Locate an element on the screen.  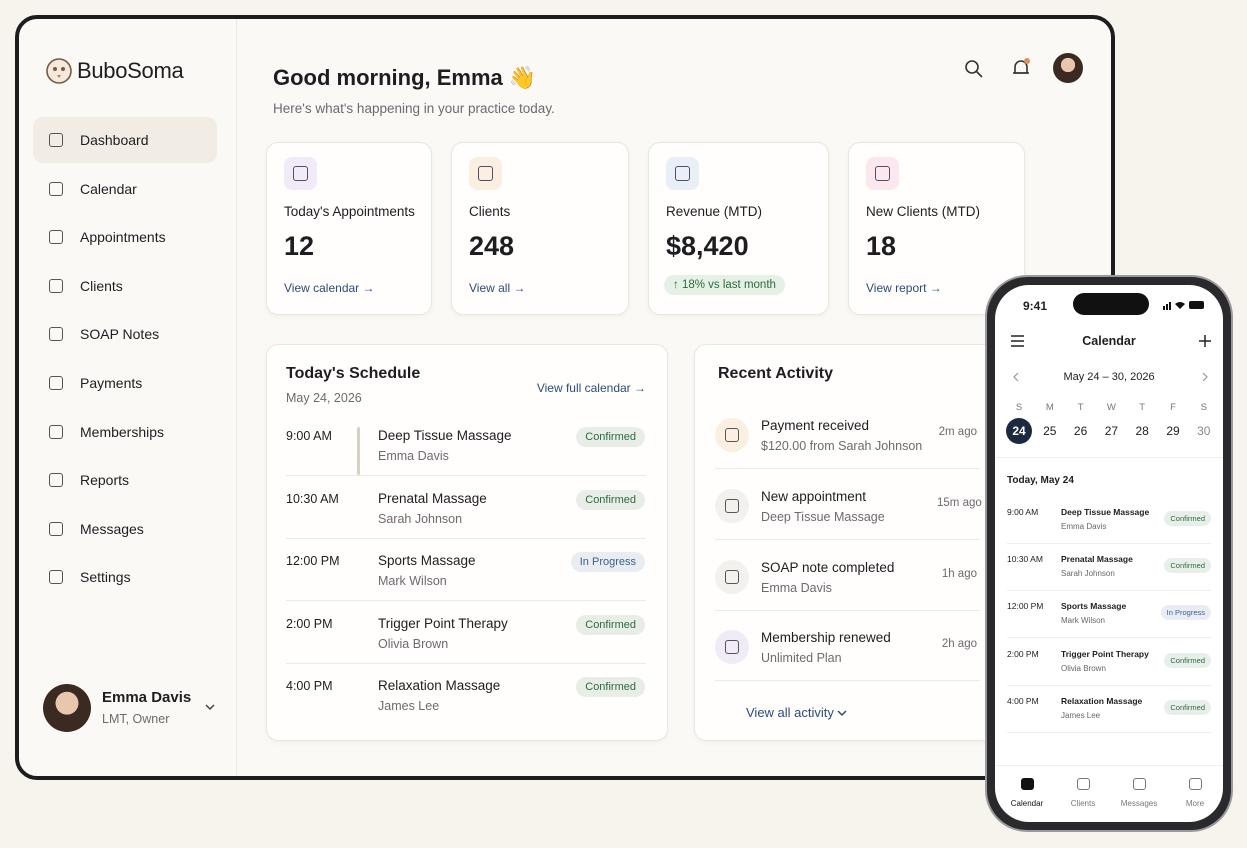
tab-label: More is located at coordinates (1195, 803).